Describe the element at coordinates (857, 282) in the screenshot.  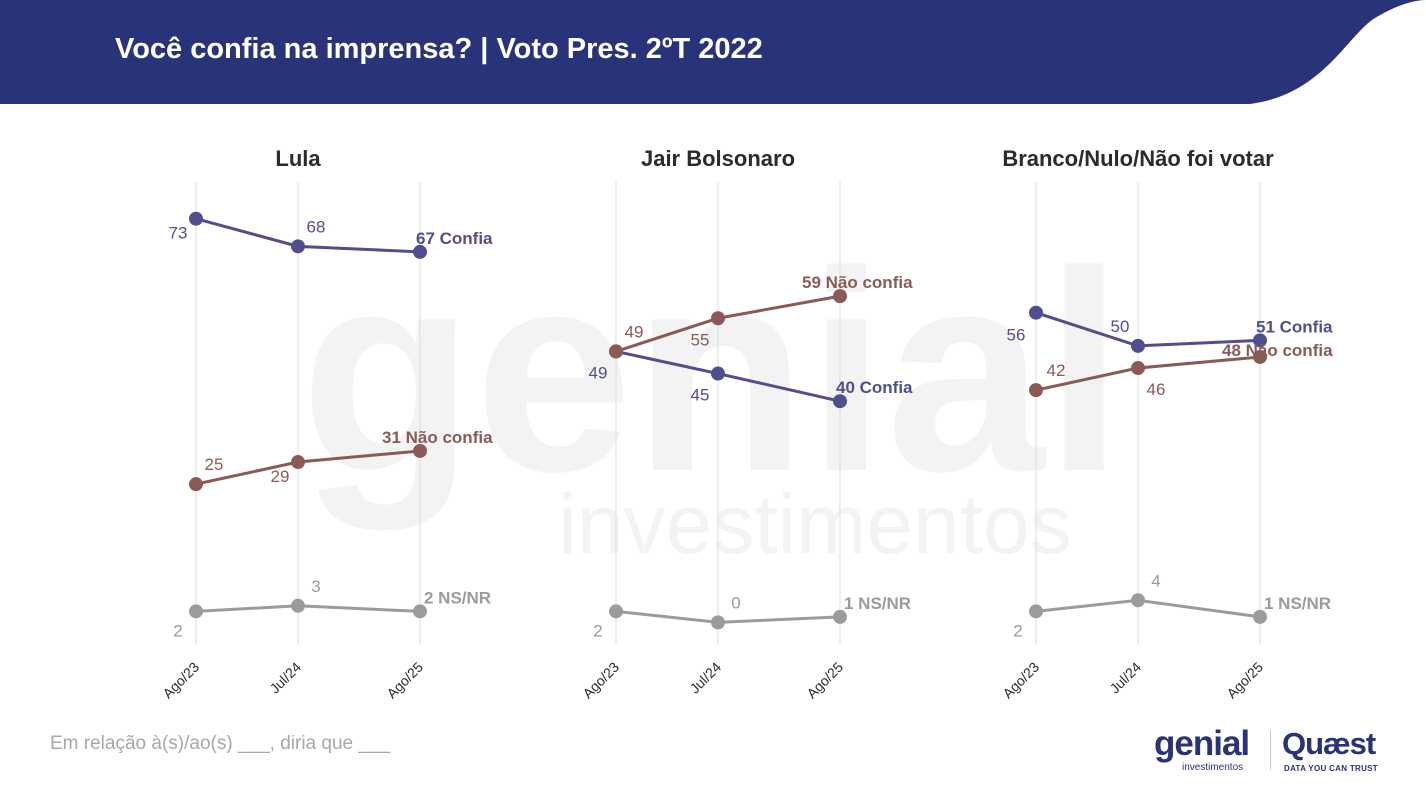
I see `end-label: 59 Não confia` at that location.